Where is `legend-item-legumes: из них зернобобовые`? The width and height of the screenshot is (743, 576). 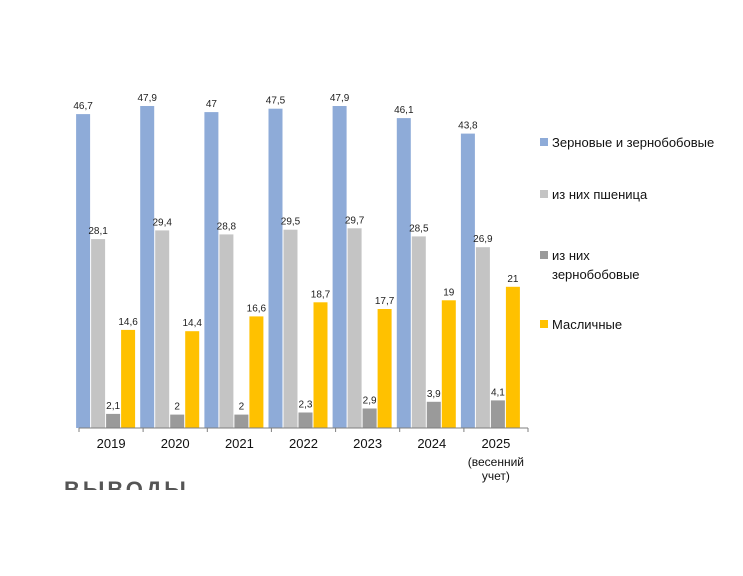 legend-item-legumes: из них зернобобовые is located at coordinates (606, 265).